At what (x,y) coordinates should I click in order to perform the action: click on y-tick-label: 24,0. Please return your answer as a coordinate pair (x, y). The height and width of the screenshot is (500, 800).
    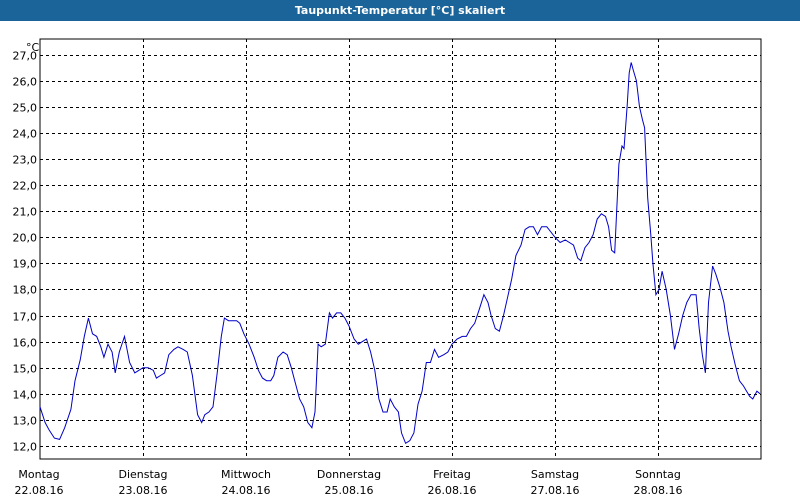
    Looking at the image, I should click on (25, 134).